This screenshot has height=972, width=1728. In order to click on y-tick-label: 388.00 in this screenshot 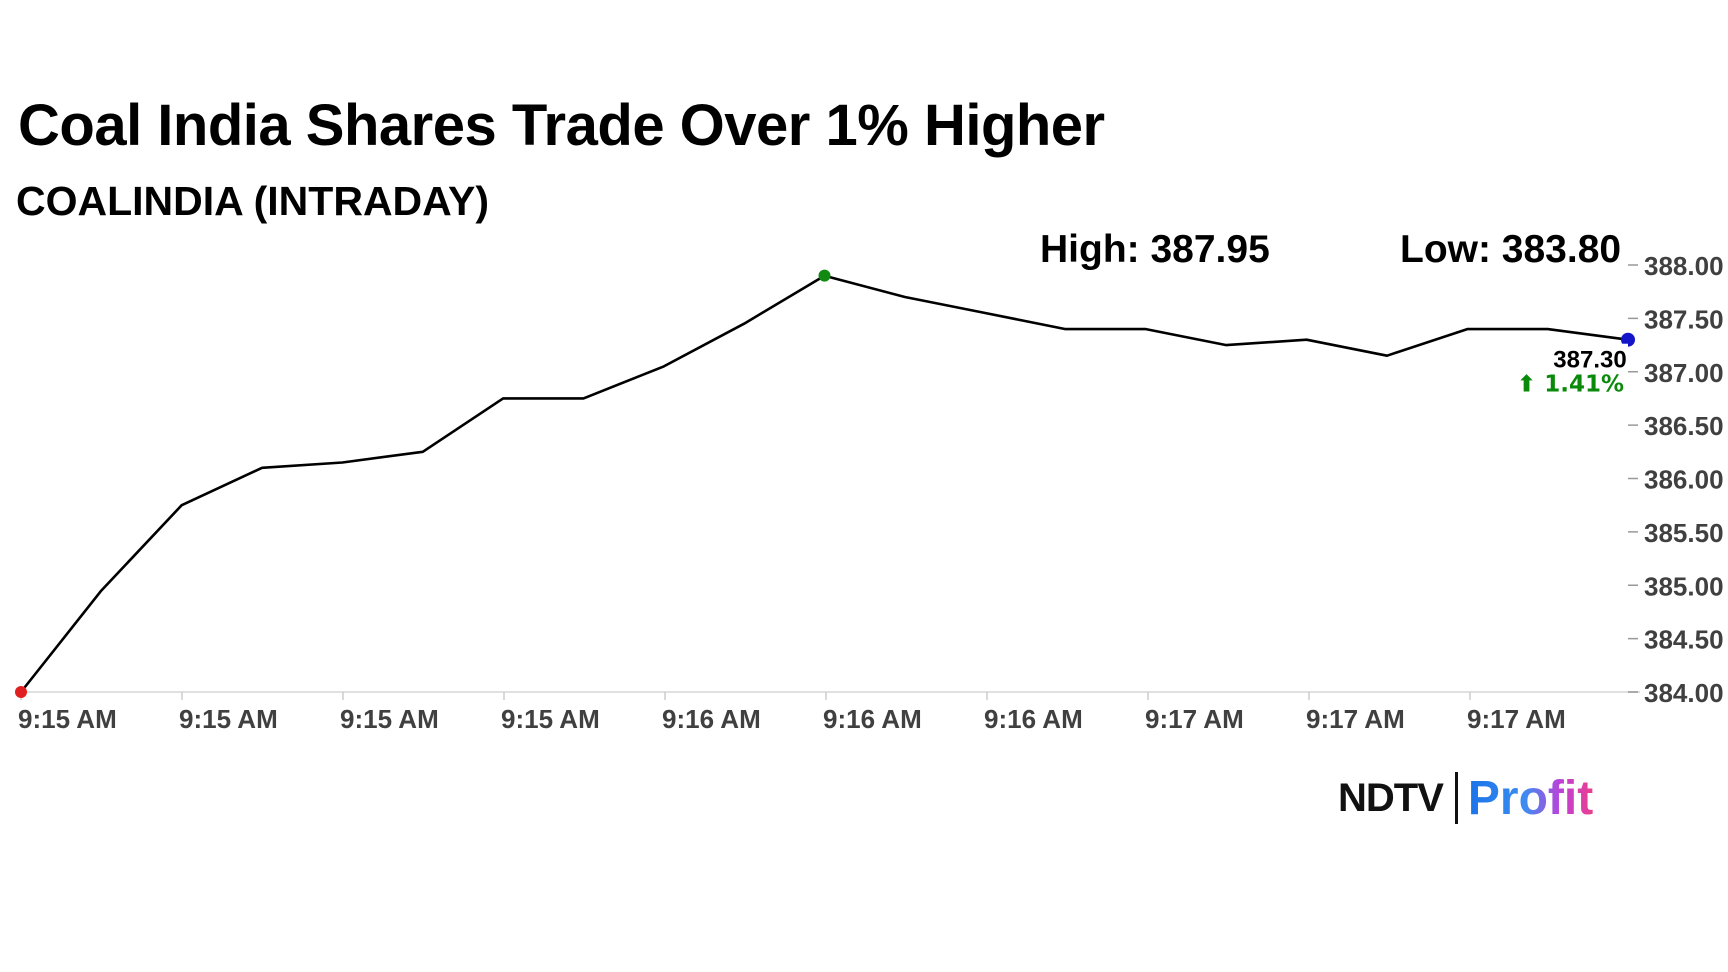, I will do `click(1684, 266)`.